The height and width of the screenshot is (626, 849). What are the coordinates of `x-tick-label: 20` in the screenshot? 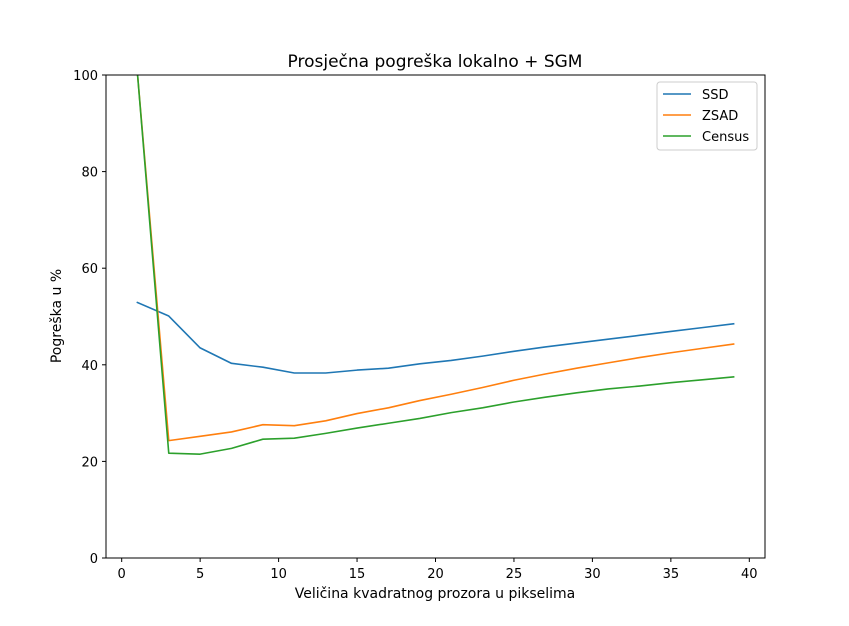 It's located at (435, 574).